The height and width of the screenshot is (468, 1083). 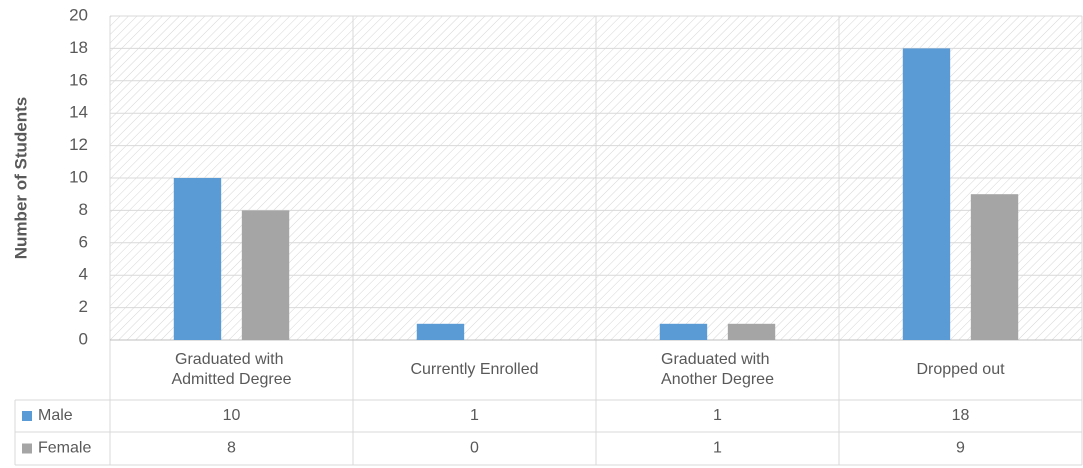 What do you see at coordinates (83, 274) in the screenshot?
I see `y-tick-label: 4` at bounding box center [83, 274].